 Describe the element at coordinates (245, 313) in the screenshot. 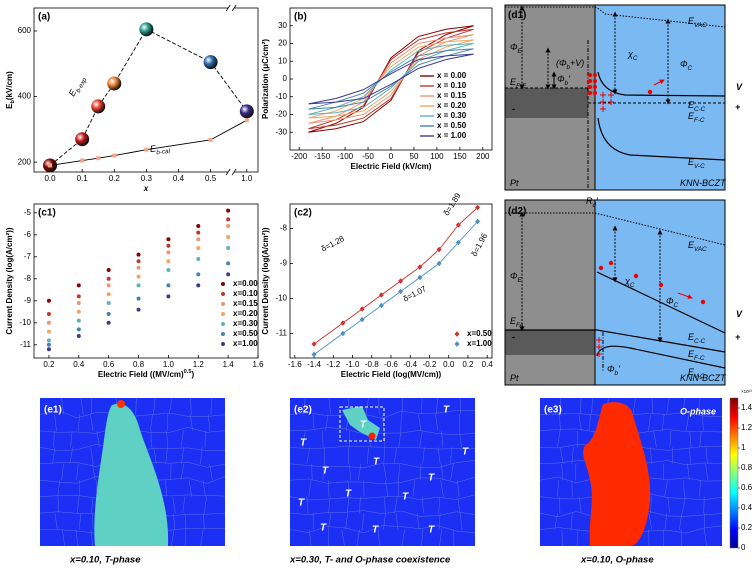

I see `legend-label: x=0.20` at that location.